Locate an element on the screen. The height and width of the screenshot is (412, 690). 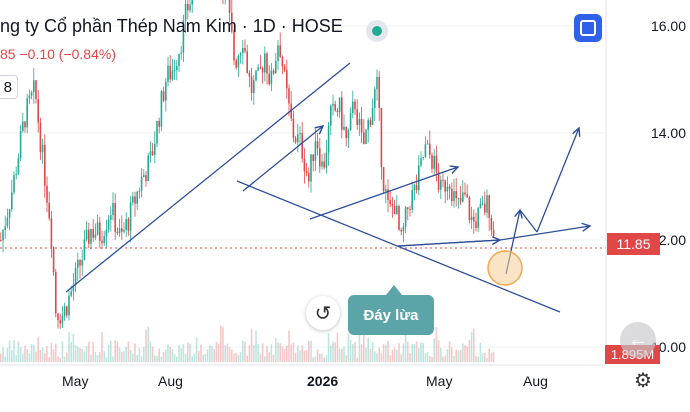
annotation-callout: Đáy lừa is located at coordinates (391, 310).